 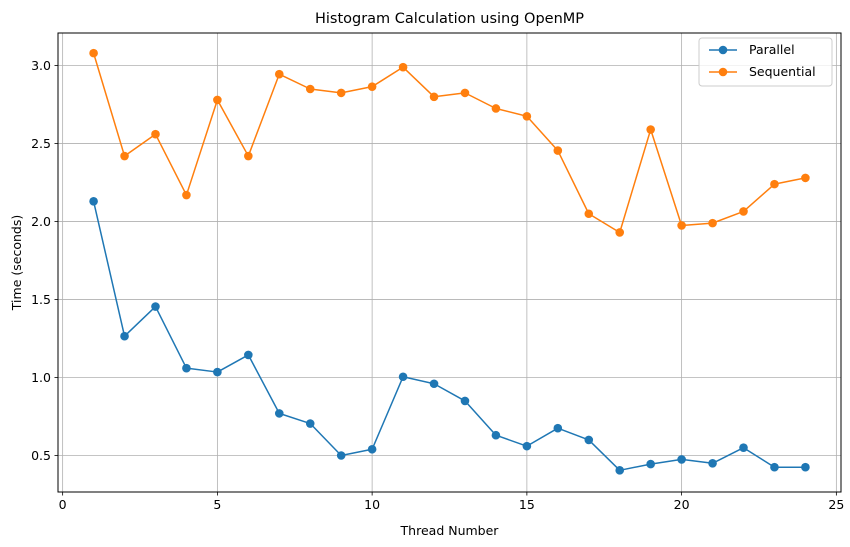 I want to click on x-tick-label: 15, so click(x=527, y=504).